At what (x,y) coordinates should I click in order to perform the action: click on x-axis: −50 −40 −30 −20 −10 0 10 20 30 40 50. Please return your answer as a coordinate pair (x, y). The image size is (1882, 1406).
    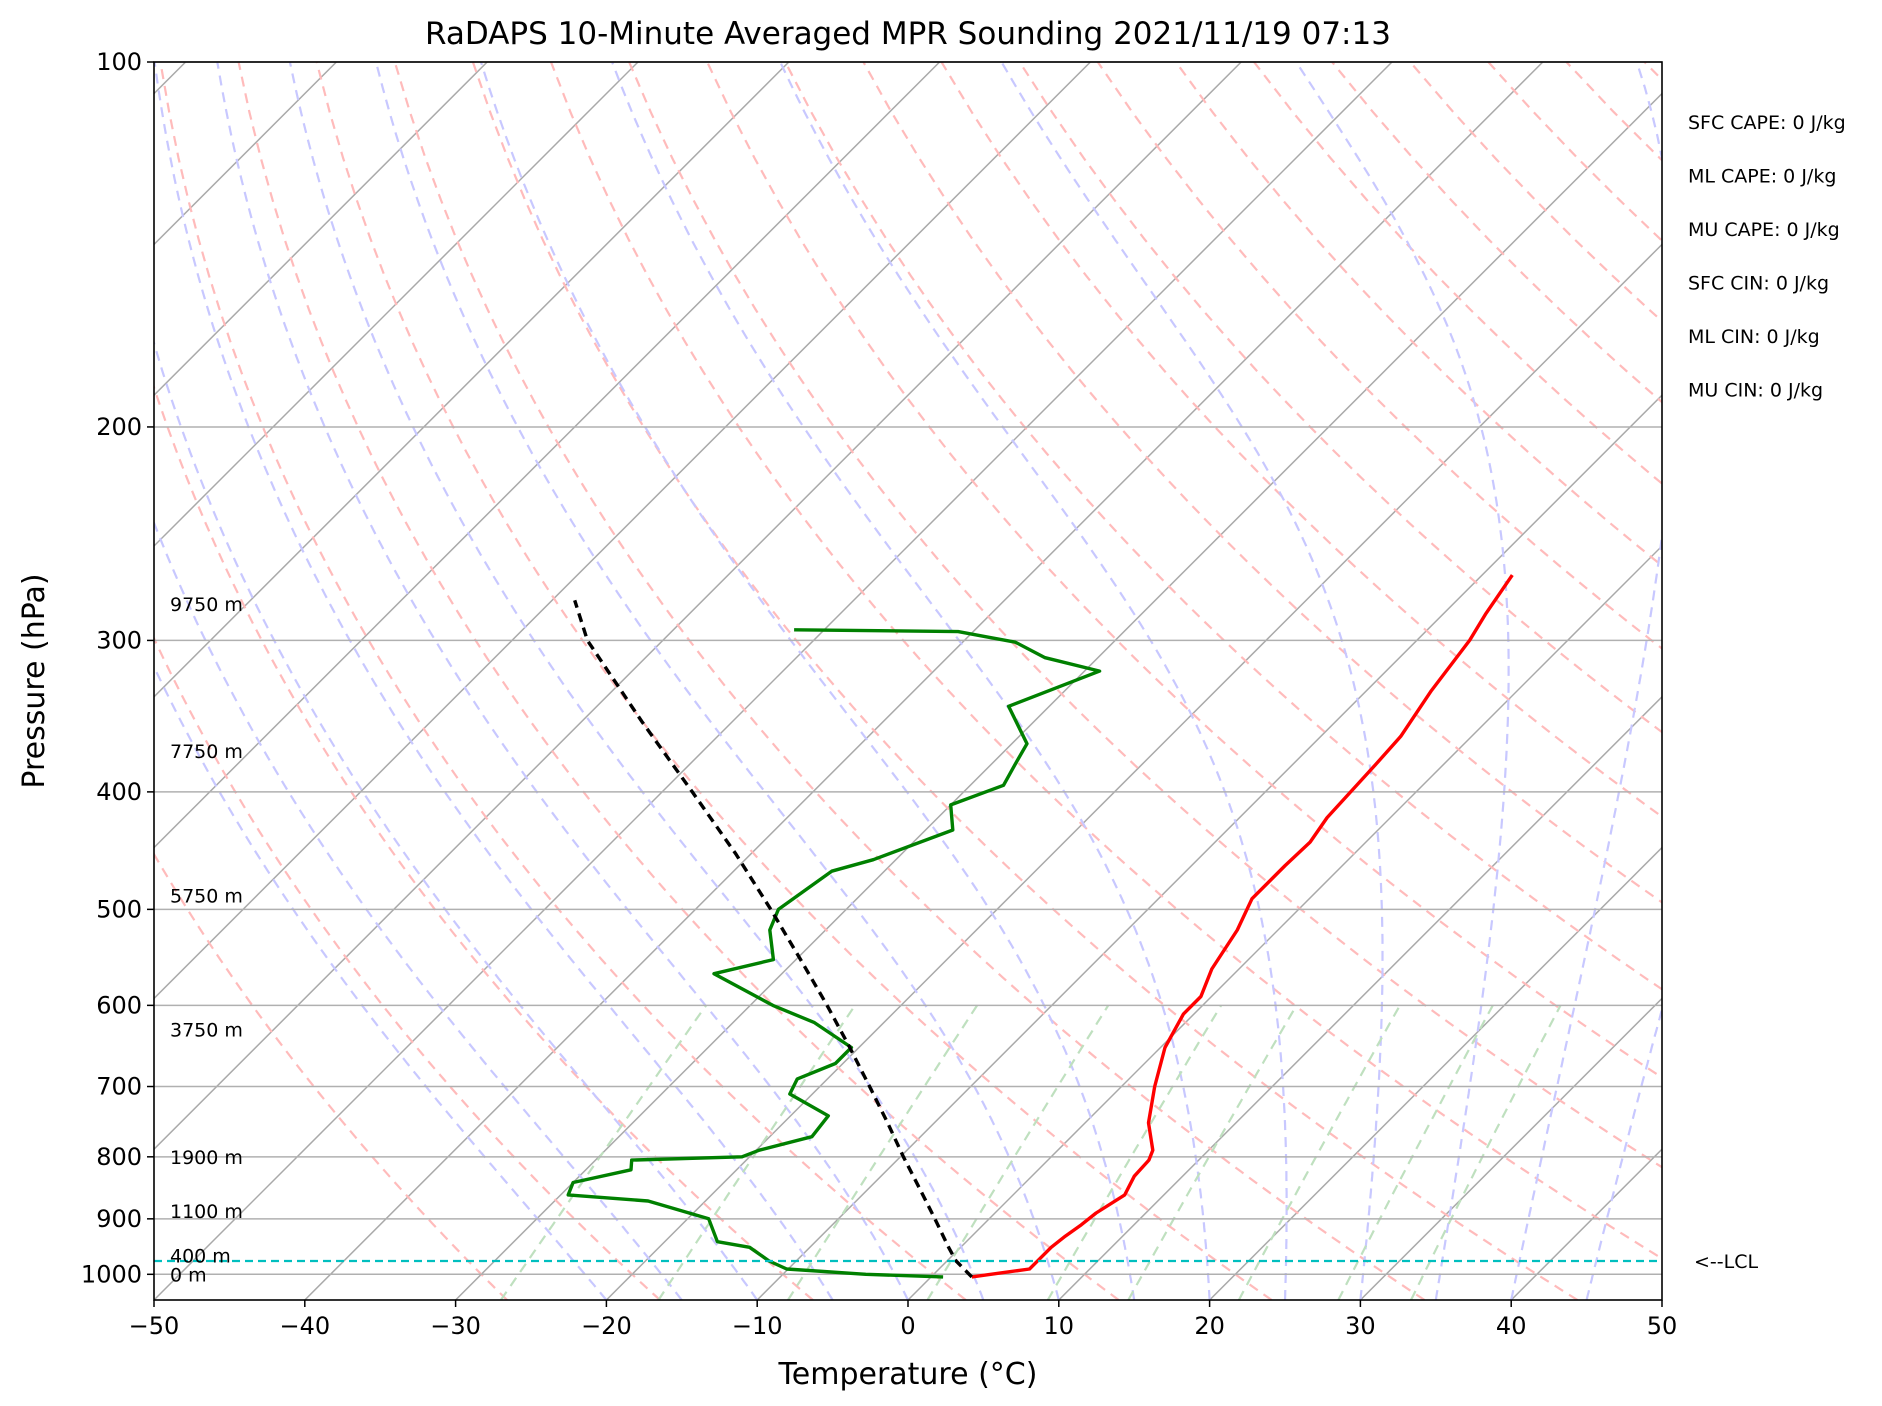
    Looking at the image, I should click on (903, 1320).